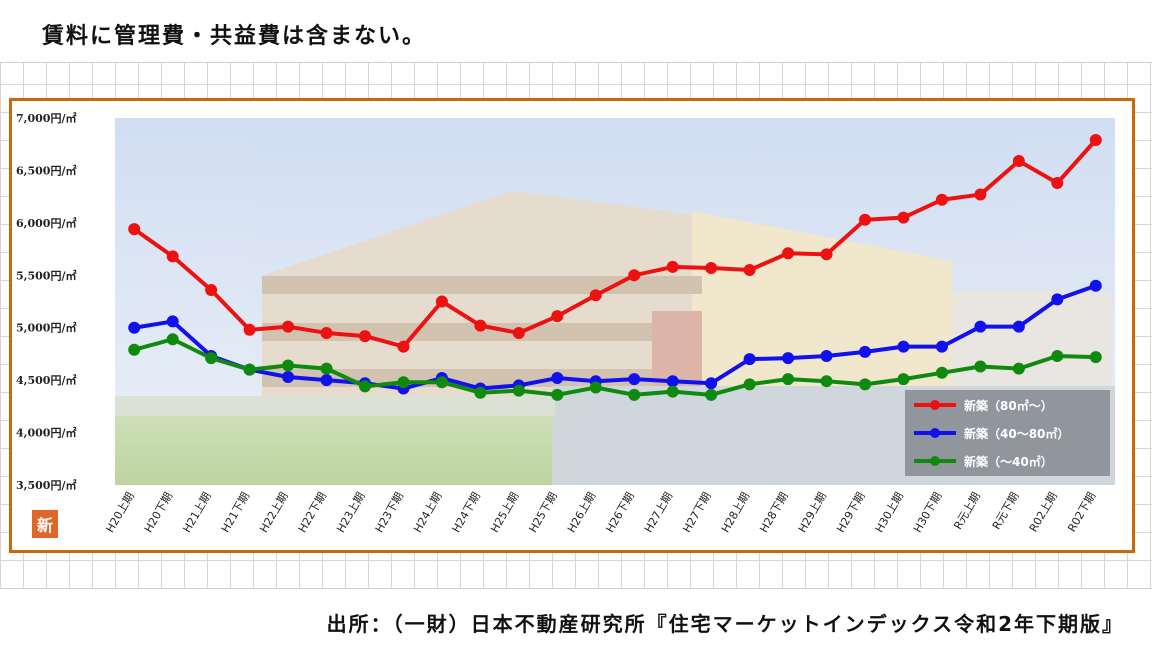  I want to click on x-tick-label: H21上期, so click(196, 512).